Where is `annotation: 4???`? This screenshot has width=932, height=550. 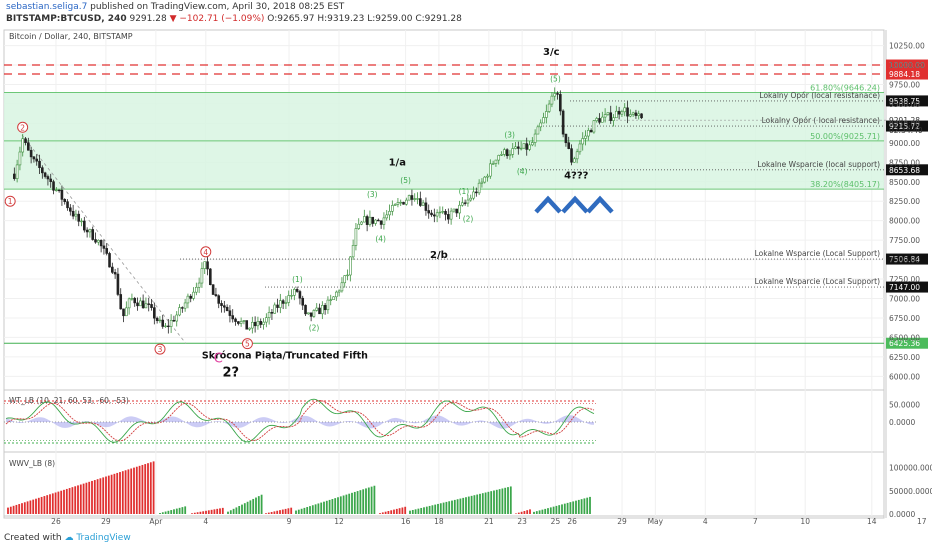
annotation: 4??? is located at coordinates (576, 176).